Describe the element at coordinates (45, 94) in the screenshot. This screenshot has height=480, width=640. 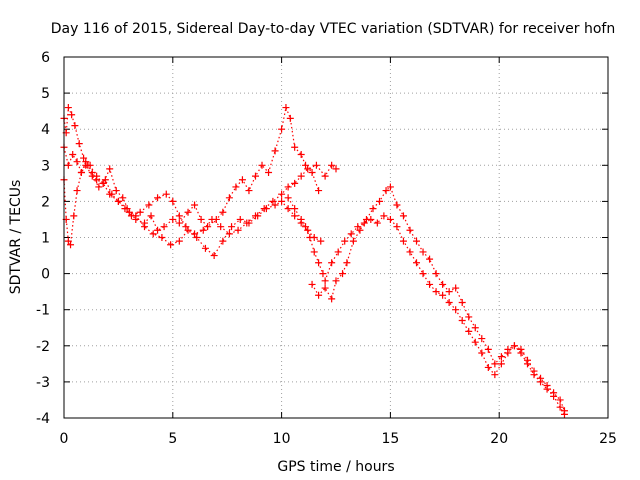
I see `y-tick-label: 5` at that location.